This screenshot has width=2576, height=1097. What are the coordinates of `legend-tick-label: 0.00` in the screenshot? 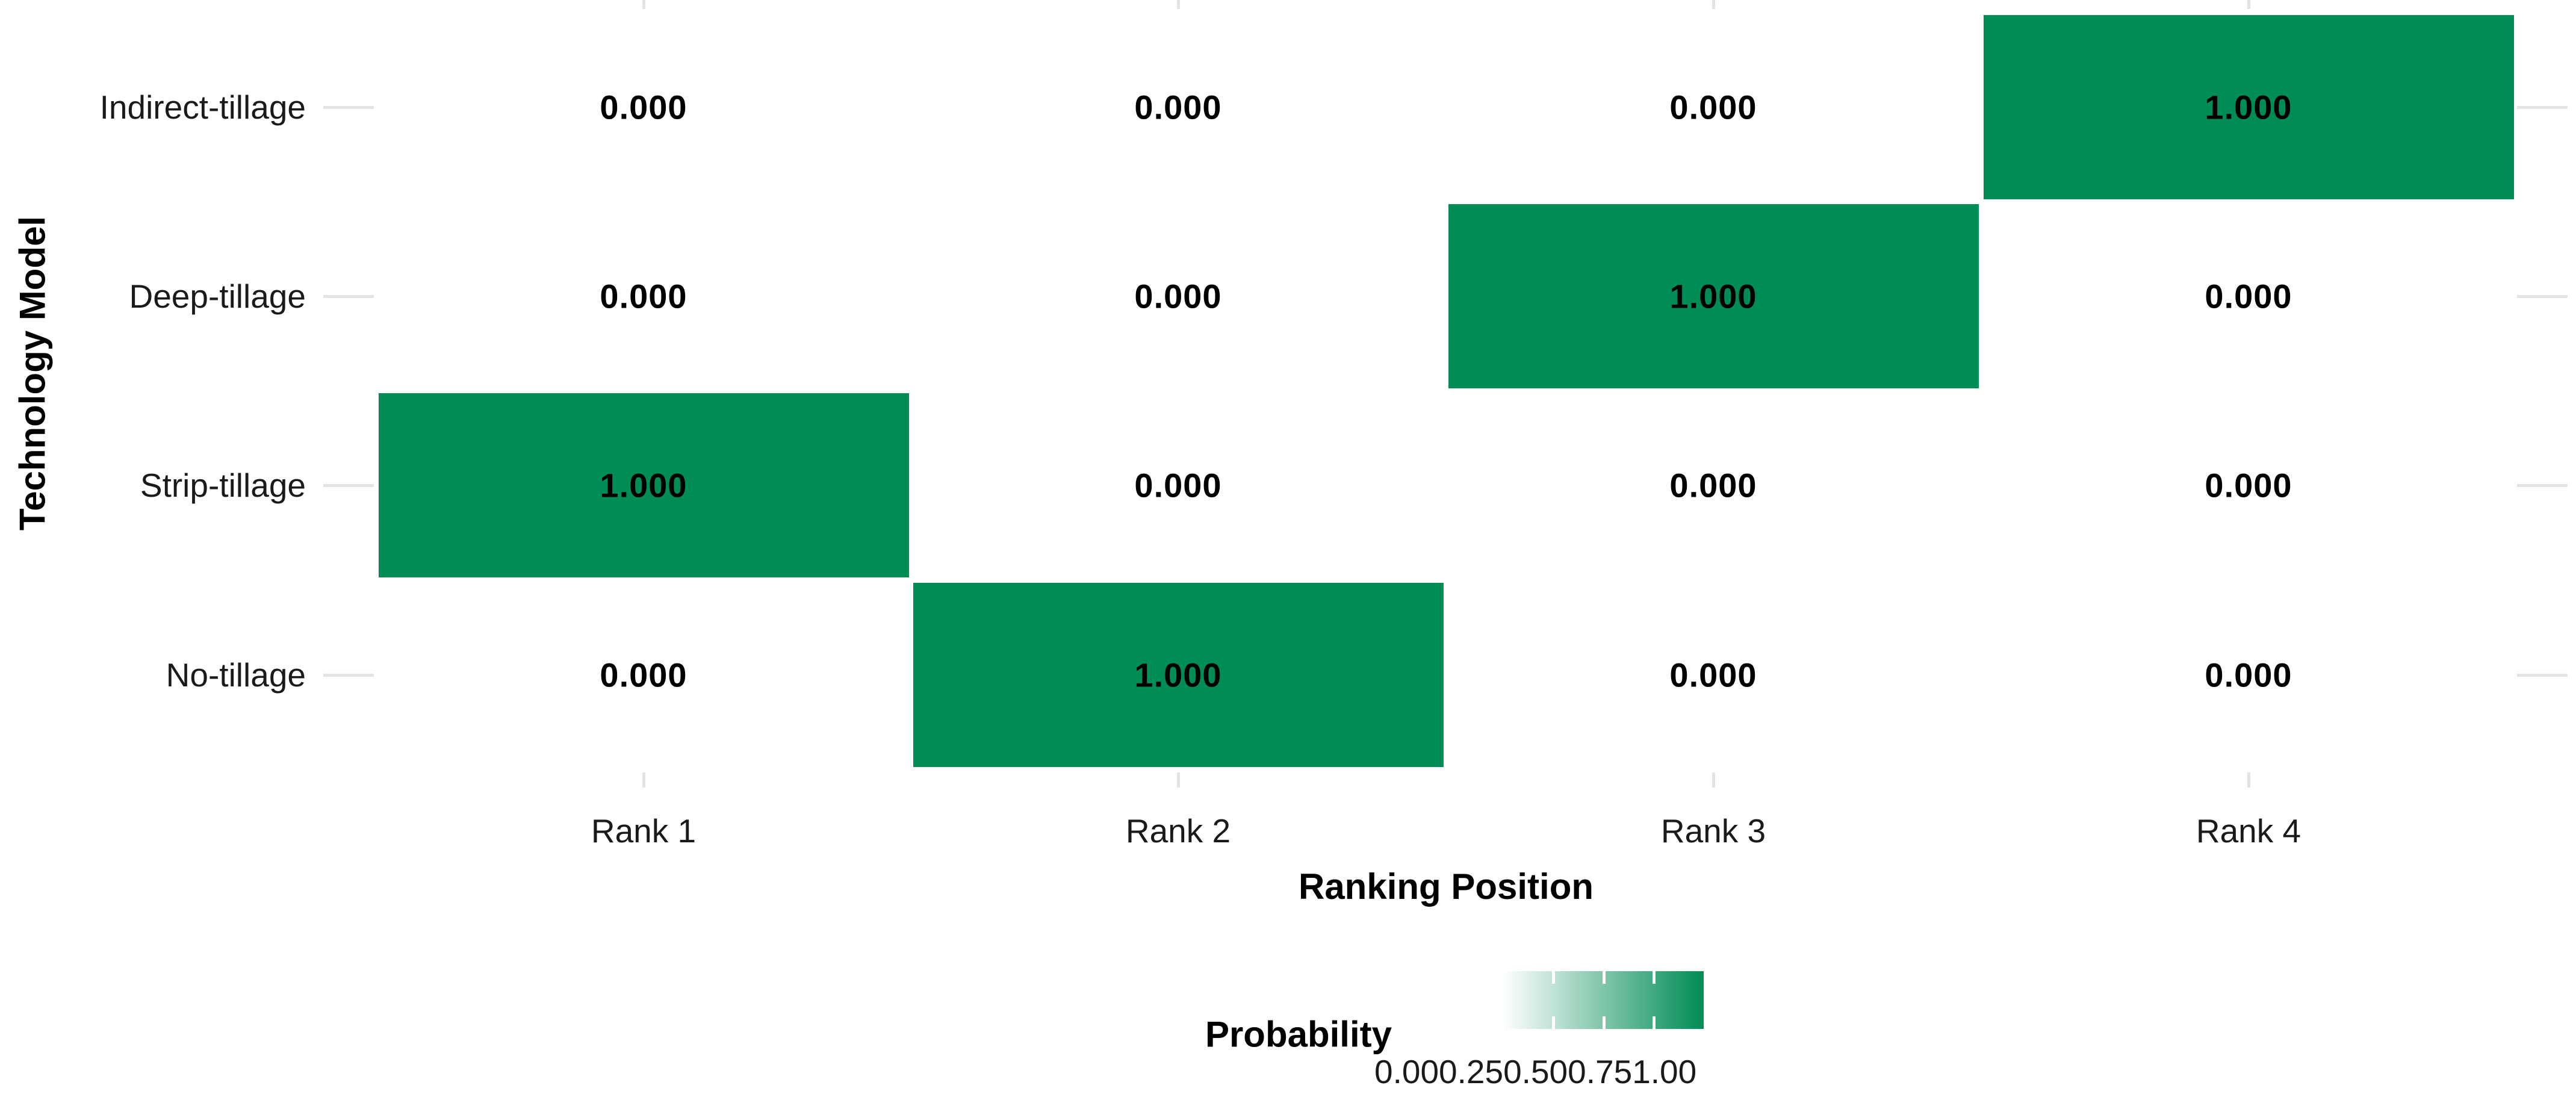 It's located at (1406, 1071).